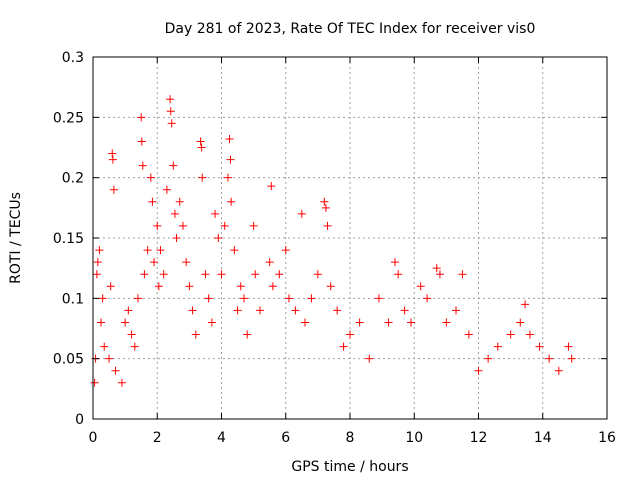 The height and width of the screenshot is (480, 640). Describe the element at coordinates (543, 438) in the screenshot. I see `x-tick-label: 14` at that location.